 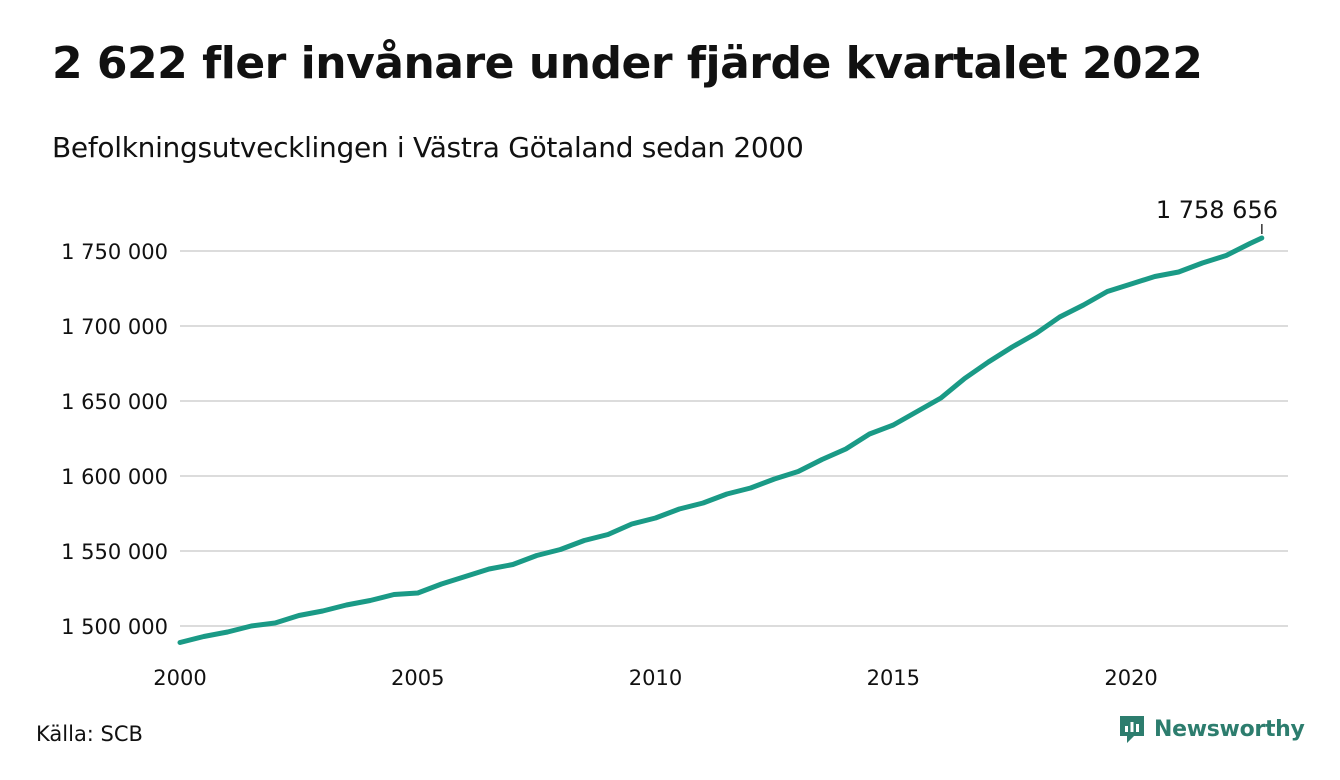 I want to click on y-tick-label: 1 600 000, so click(x=114, y=477).